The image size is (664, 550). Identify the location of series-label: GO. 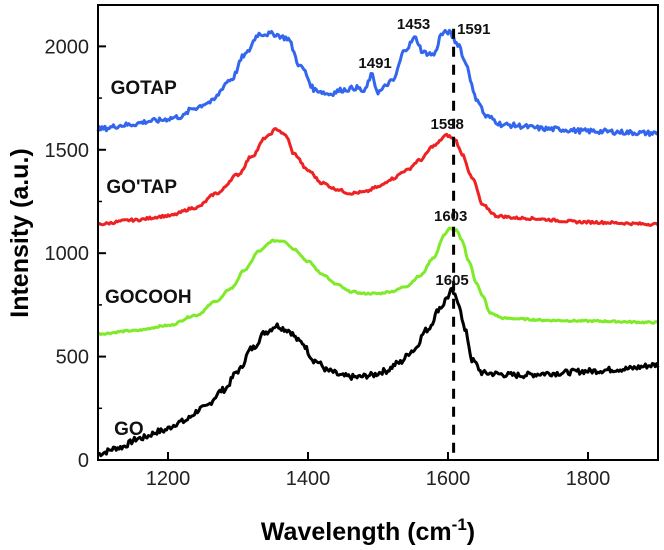
(129, 429).